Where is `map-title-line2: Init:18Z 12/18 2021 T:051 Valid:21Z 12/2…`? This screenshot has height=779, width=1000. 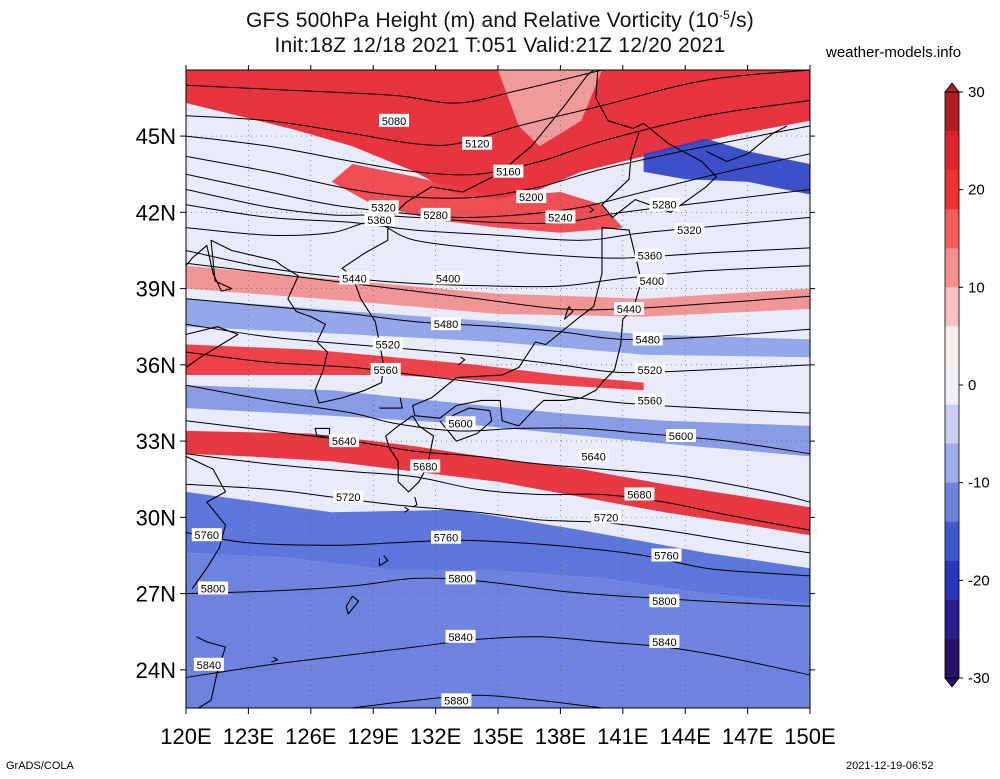 map-title-line2: Init:18Z 12/18 2021 T:051 Valid:21Z 12/2… is located at coordinates (500, 45).